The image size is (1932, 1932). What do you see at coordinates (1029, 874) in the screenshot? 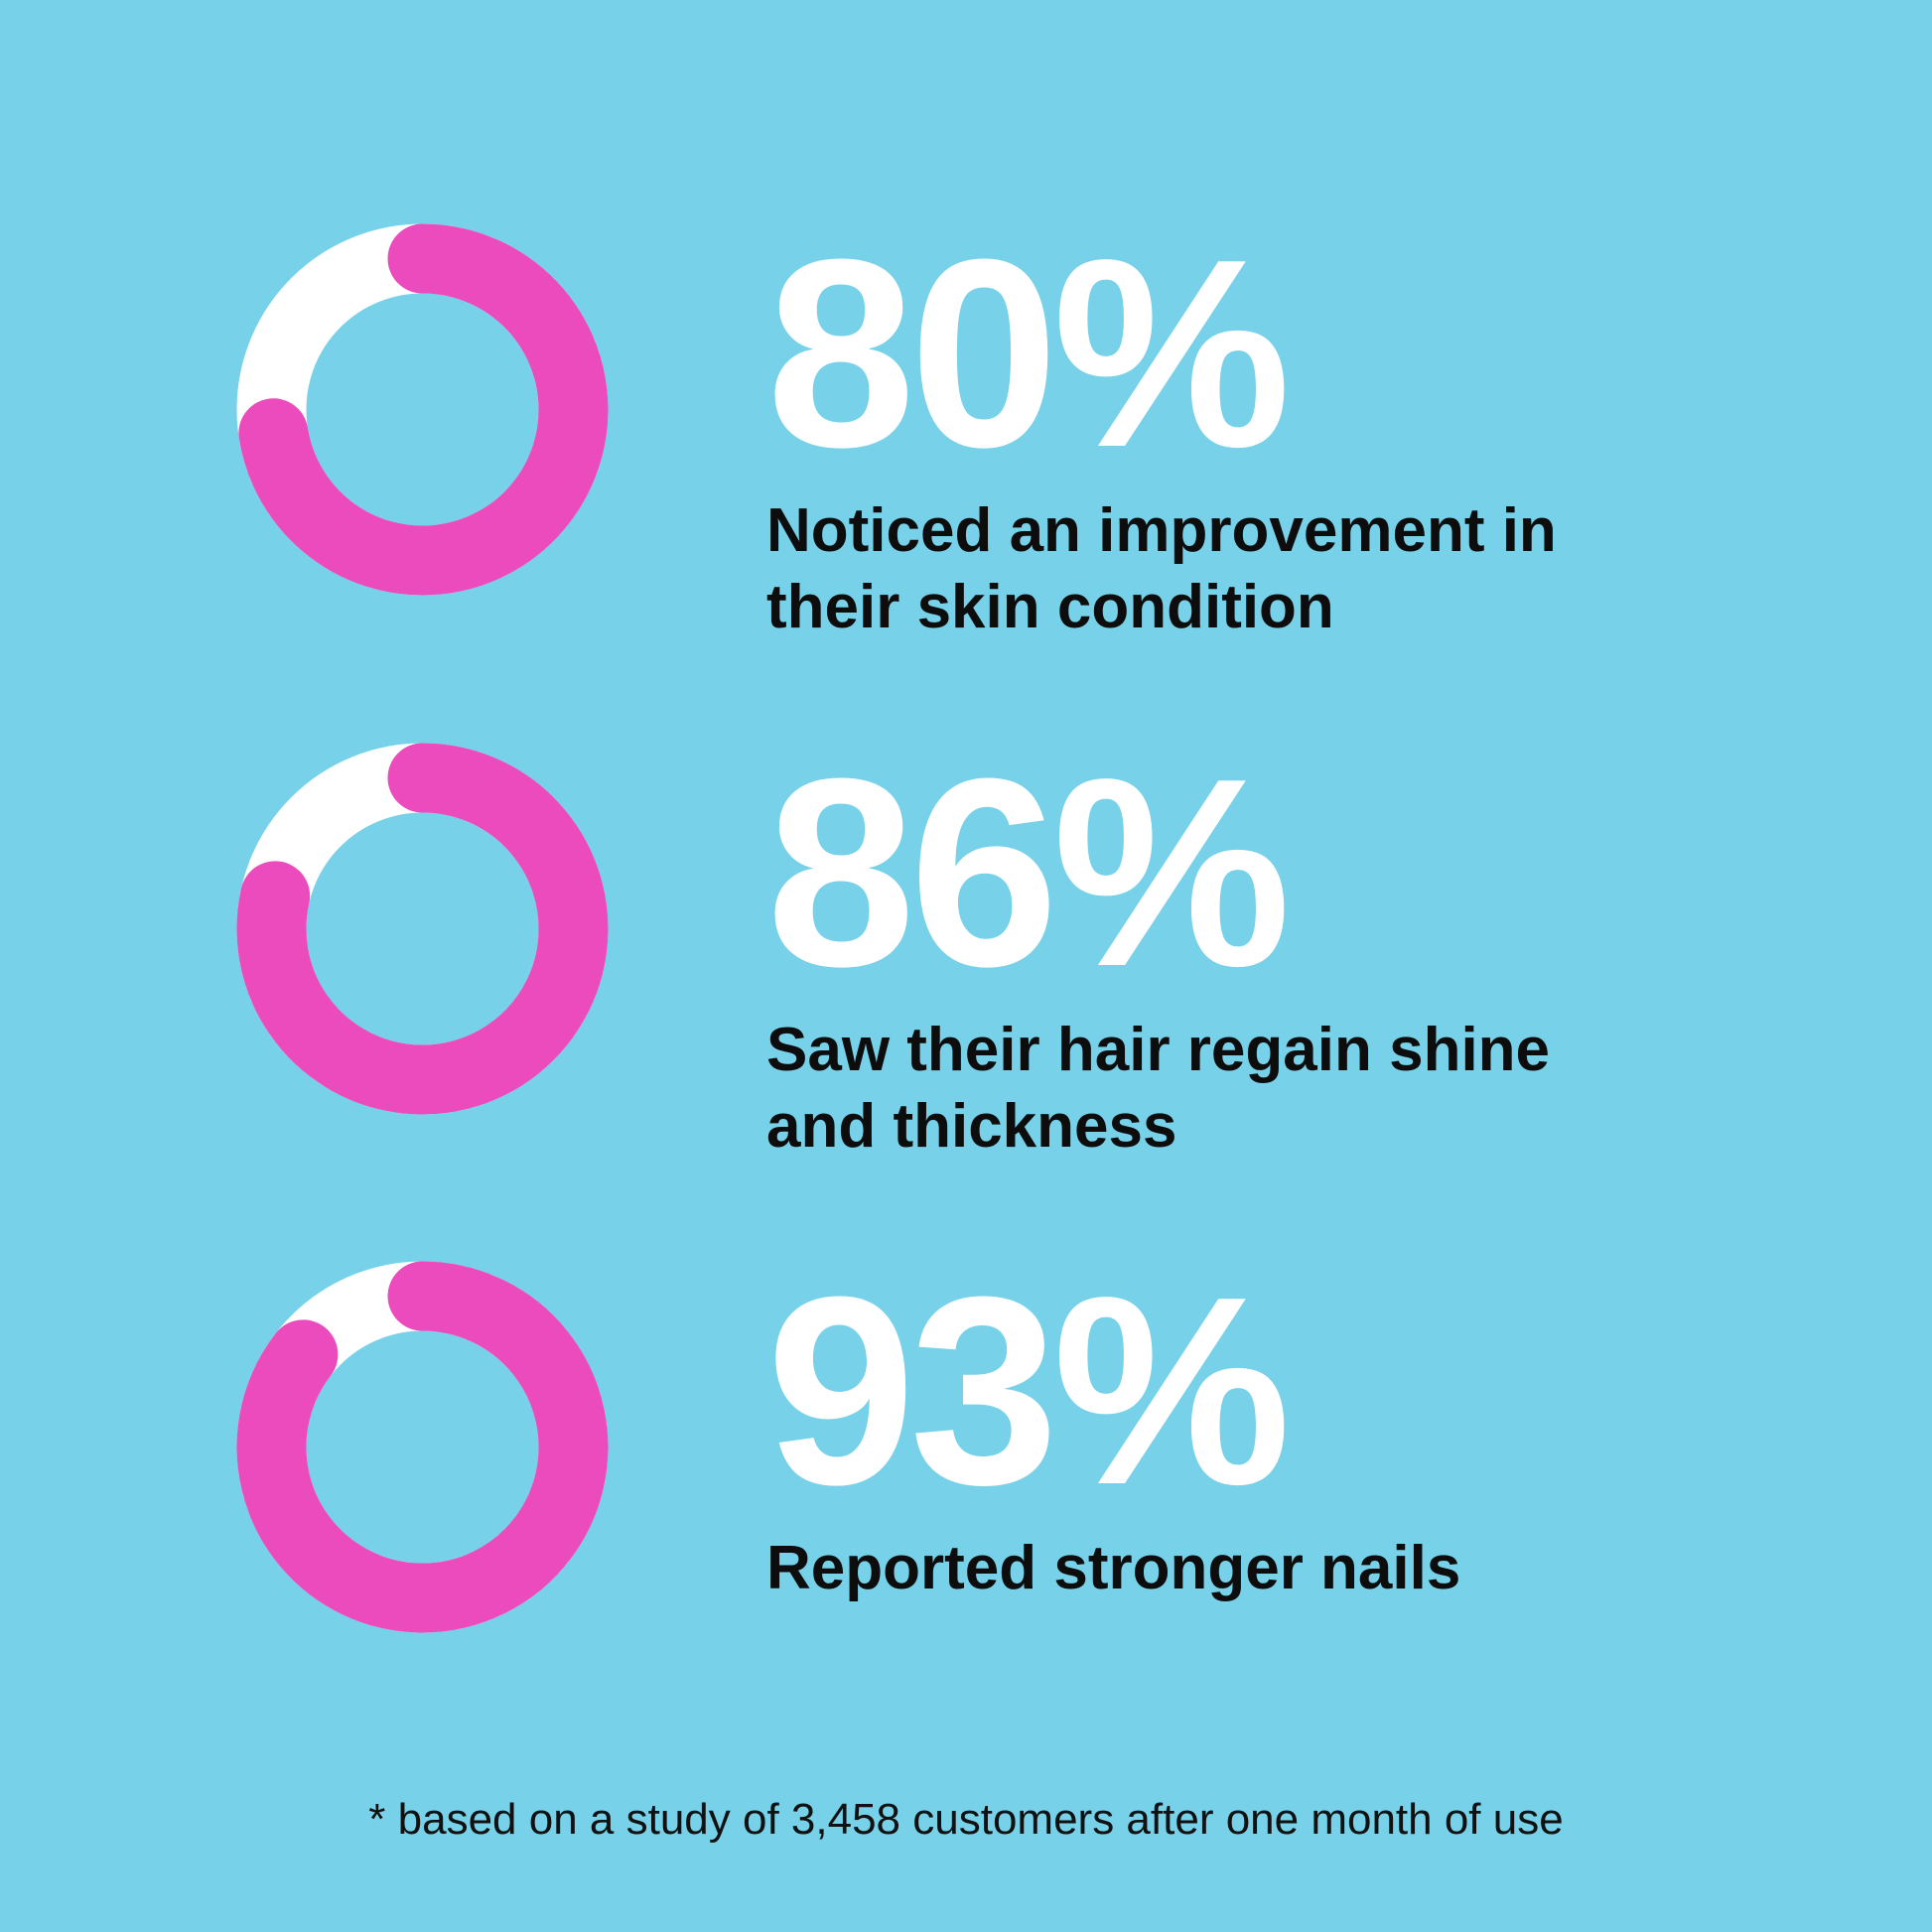
I see `stat-value: 86%` at bounding box center [1029, 874].